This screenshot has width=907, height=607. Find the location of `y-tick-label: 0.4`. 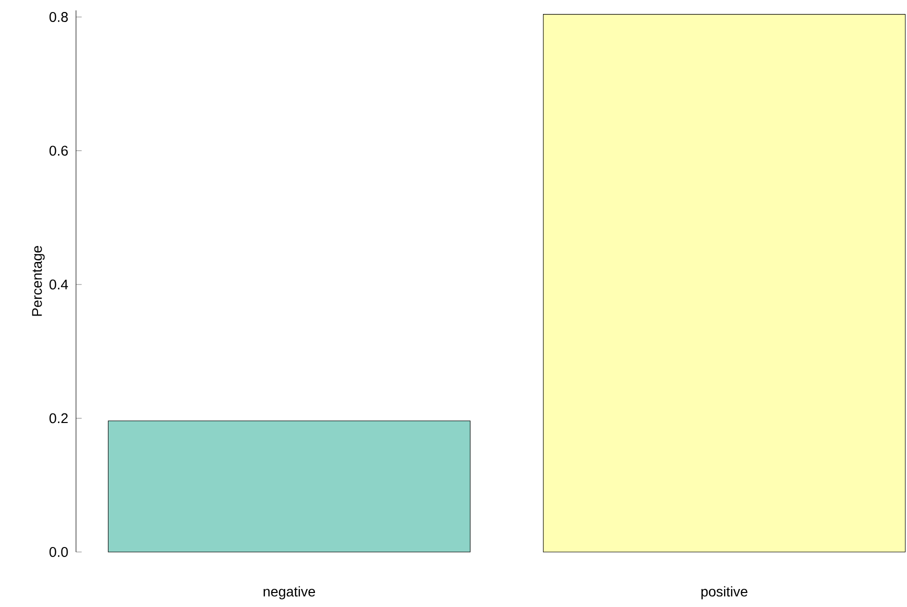

y-tick-label: 0.4 is located at coordinates (58, 285).